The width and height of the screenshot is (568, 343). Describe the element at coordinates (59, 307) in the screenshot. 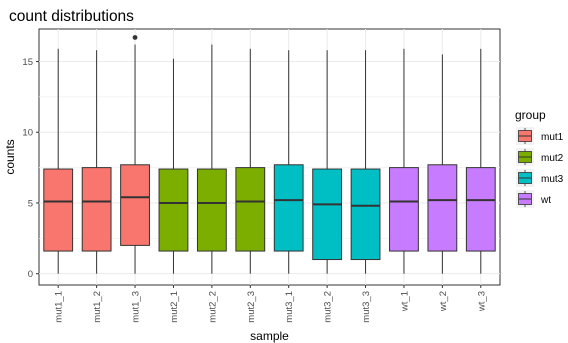

I see `x-tick-label: mut1_1` at that location.